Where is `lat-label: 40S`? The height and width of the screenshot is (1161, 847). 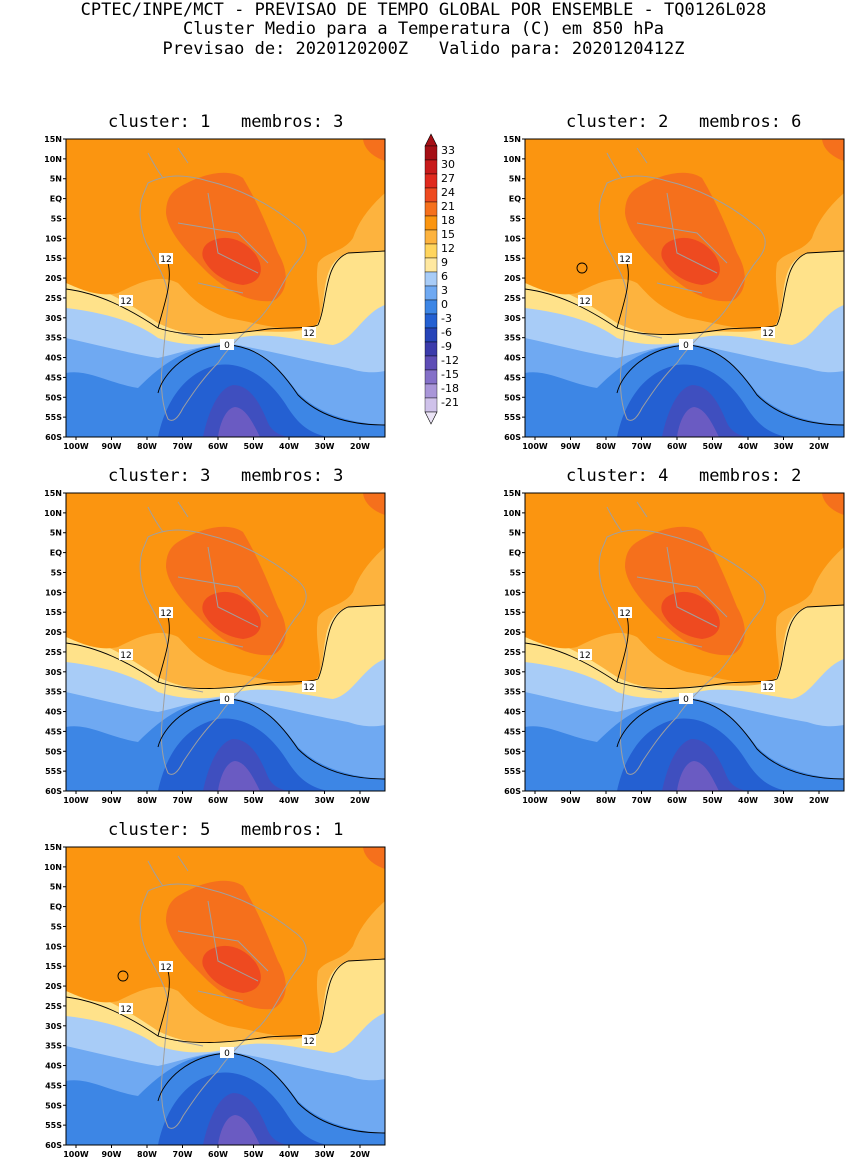
lat-label: 40S is located at coordinates (512, 358).